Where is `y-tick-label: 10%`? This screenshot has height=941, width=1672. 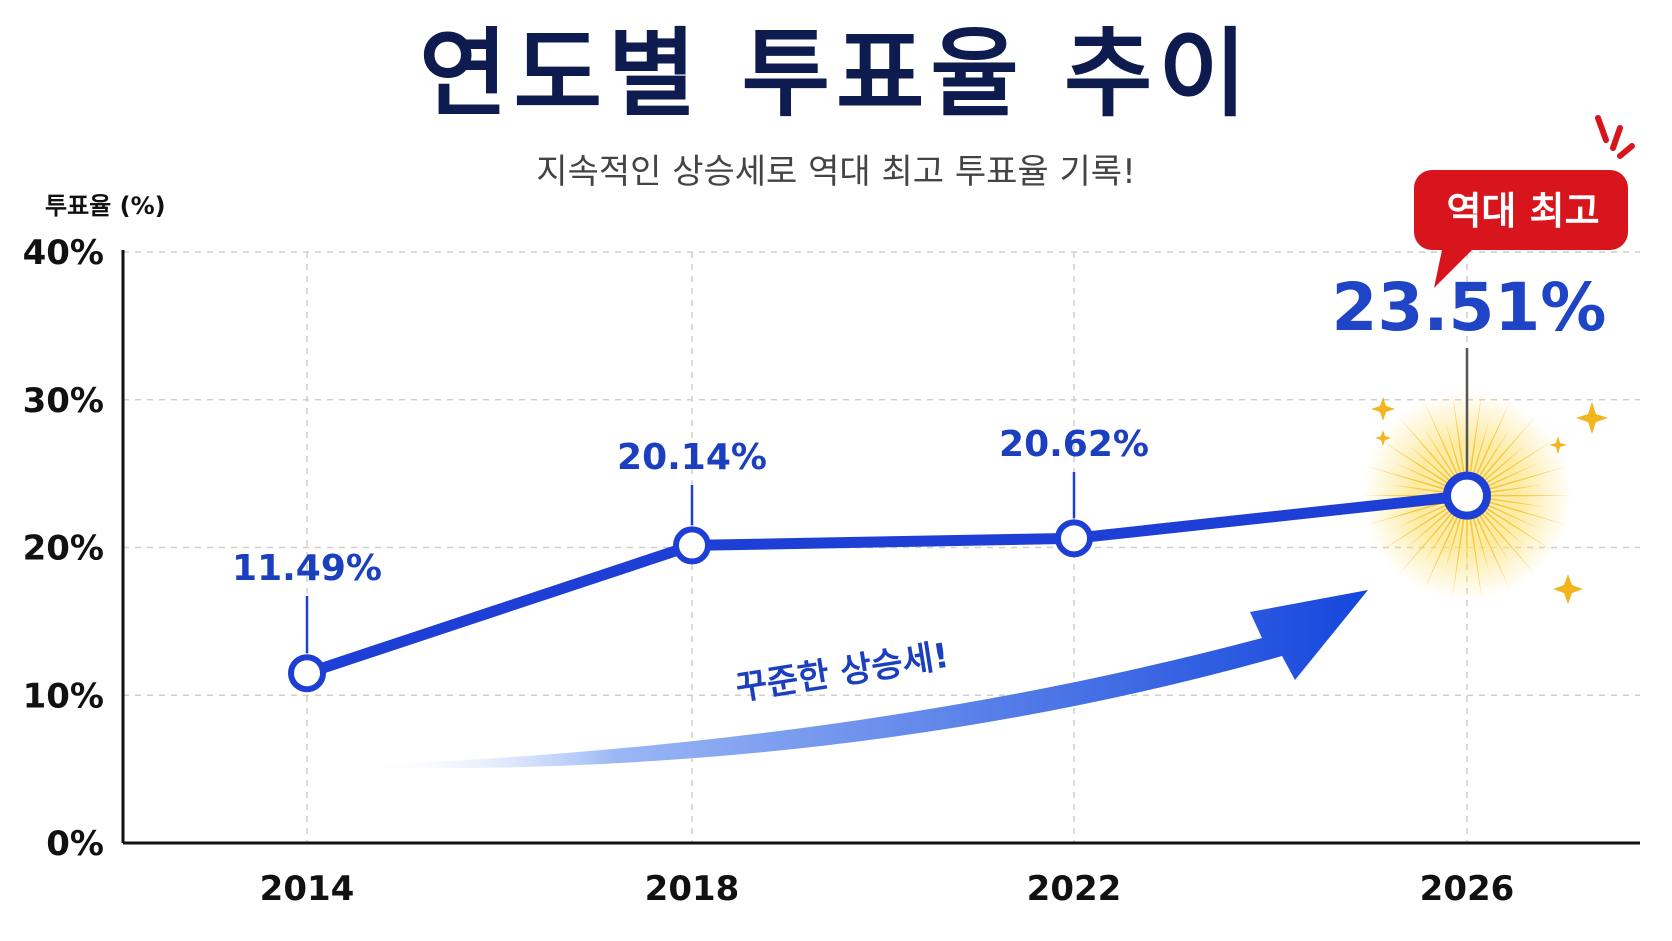
y-tick-label: 10% is located at coordinates (63, 696).